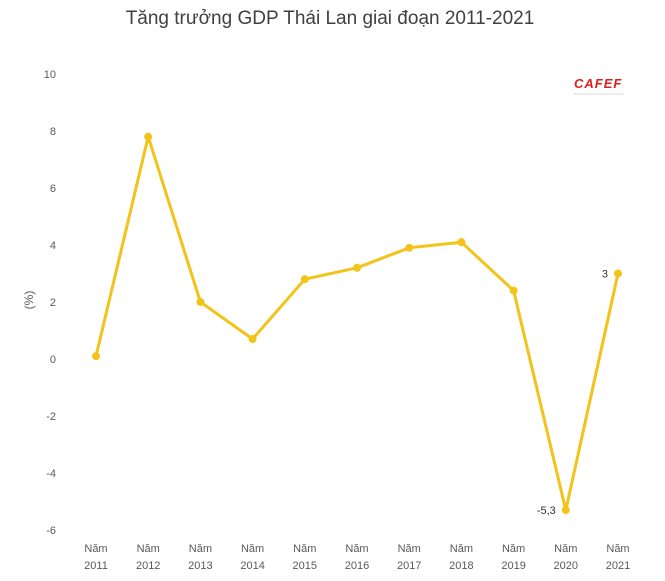 This screenshot has width=665, height=581. Describe the element at coordinates (200, 557) in the screenshot. I see `x-tick-label: Năm 2013` at that location.